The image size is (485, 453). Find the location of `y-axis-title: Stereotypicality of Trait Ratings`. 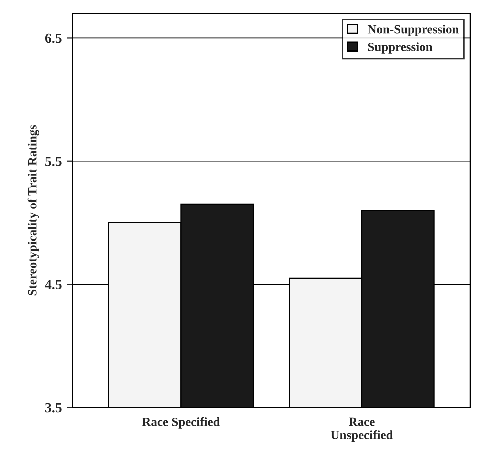

y-axis-title: Stereotypicality of Trait Ratings is located at coordinates (34, 210).